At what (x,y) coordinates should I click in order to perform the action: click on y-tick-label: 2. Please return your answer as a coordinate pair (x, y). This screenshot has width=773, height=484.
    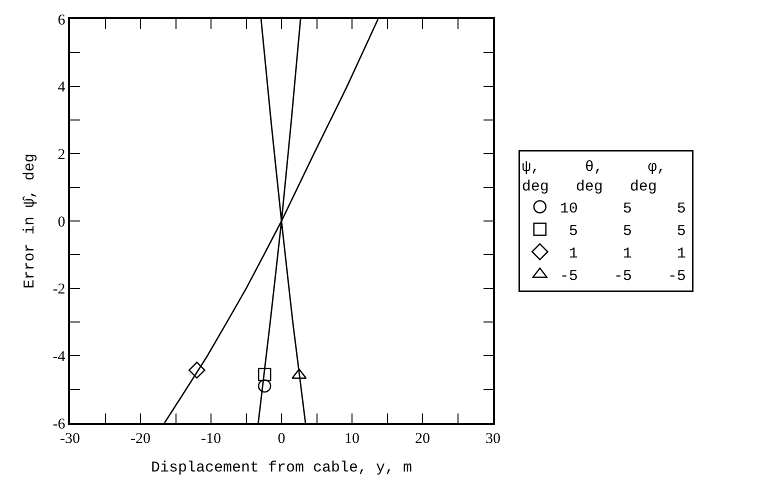
    Looking at the image, I should click on (62, 154).